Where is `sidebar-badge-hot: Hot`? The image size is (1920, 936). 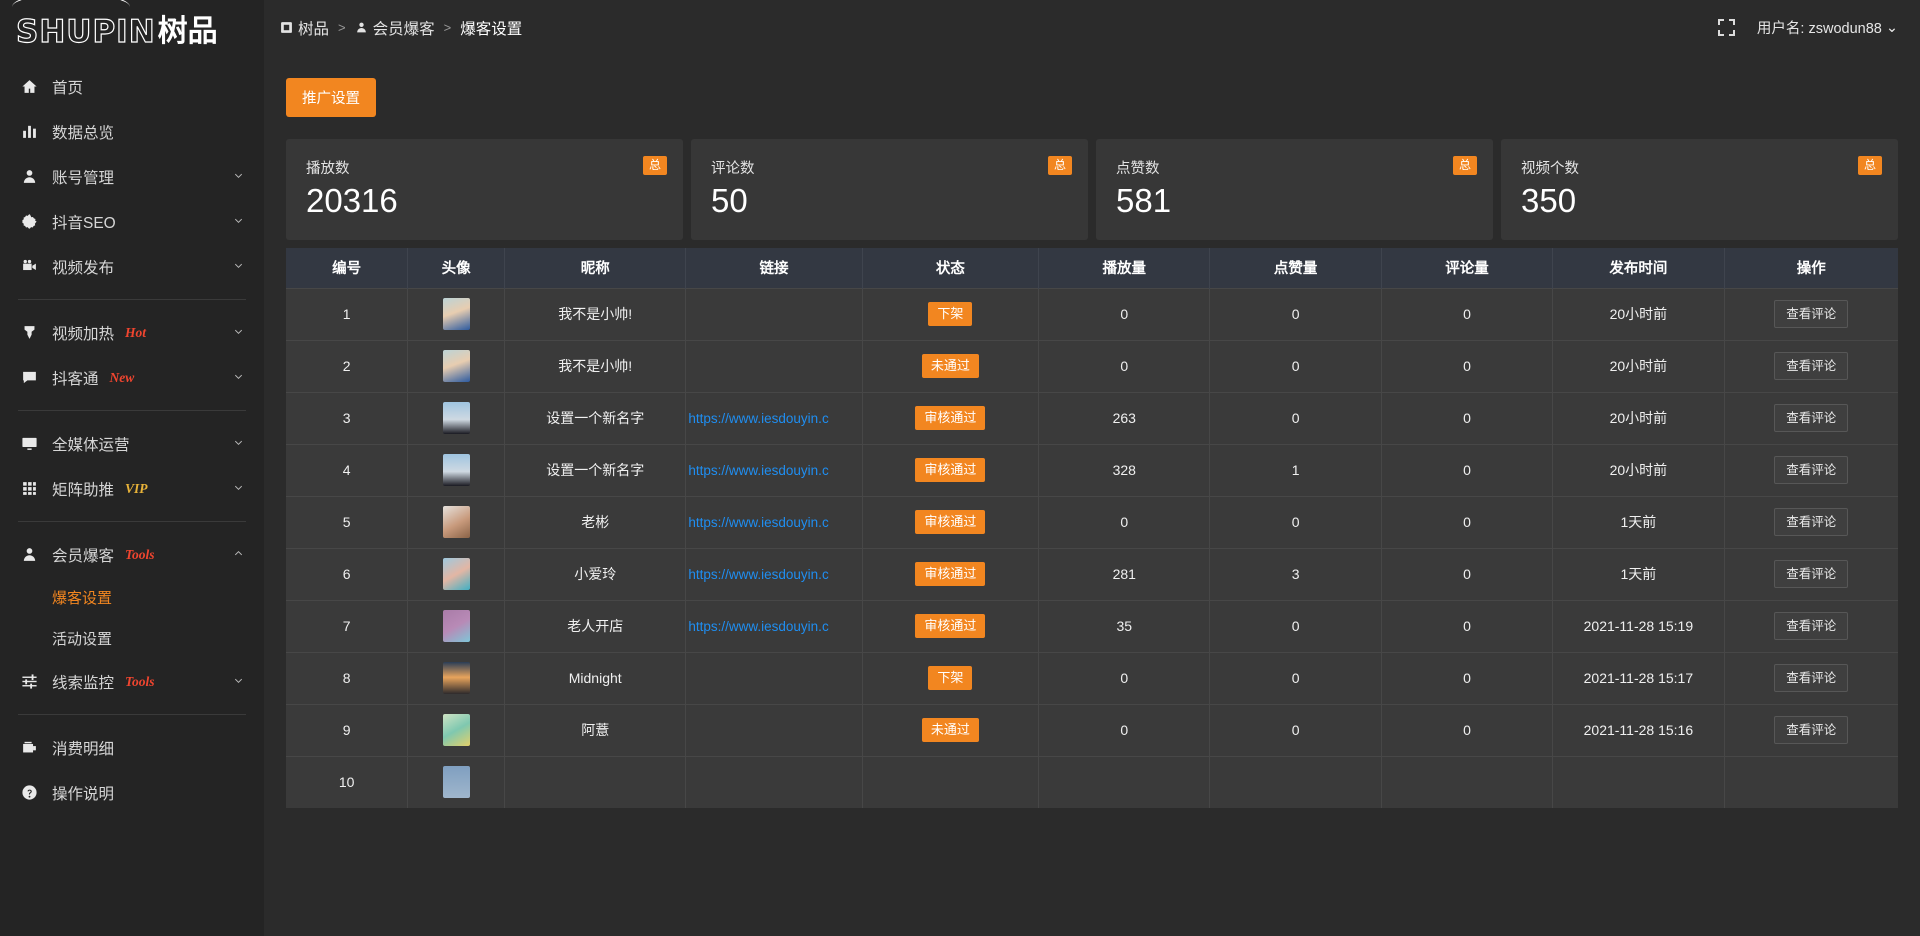
sidebar-badge-hot: Hot is located at coordinates (136, 332).